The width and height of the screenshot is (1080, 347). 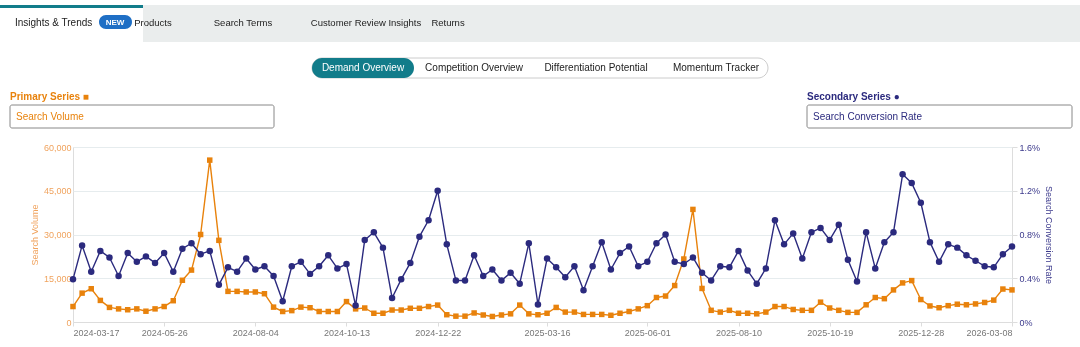 What do you see at coordinates (448, 22) in the screenshot?
I see `text: Returns` at bounding box center [448, 22].